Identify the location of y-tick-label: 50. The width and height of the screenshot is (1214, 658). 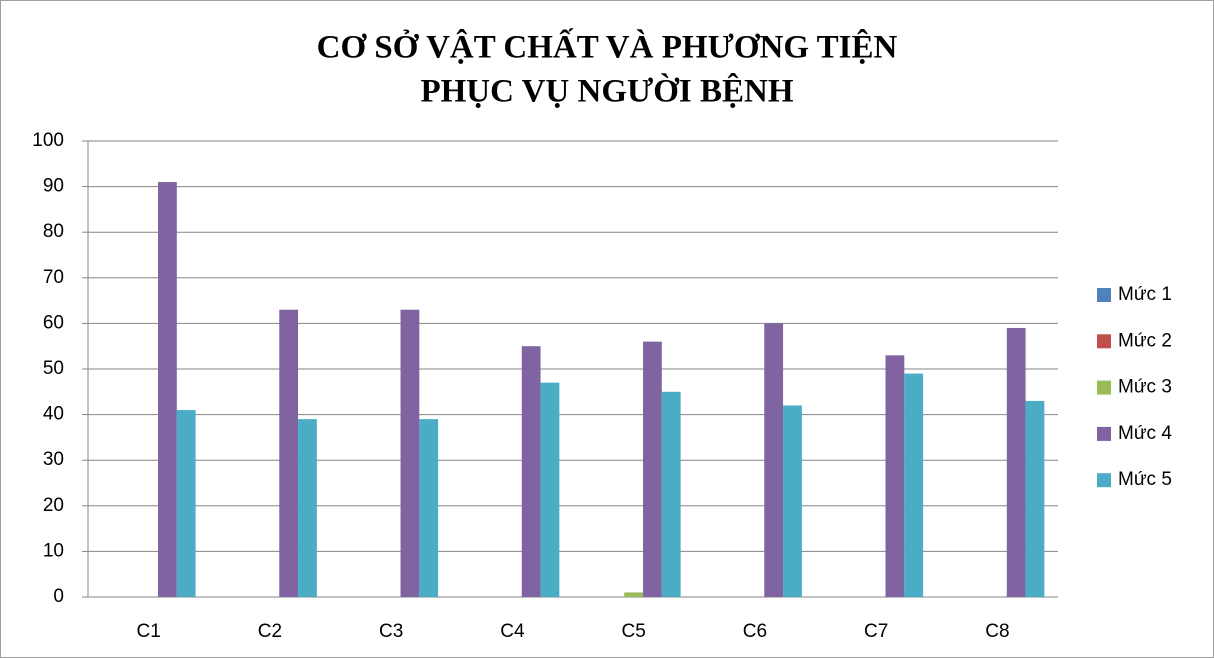
(53, 368).